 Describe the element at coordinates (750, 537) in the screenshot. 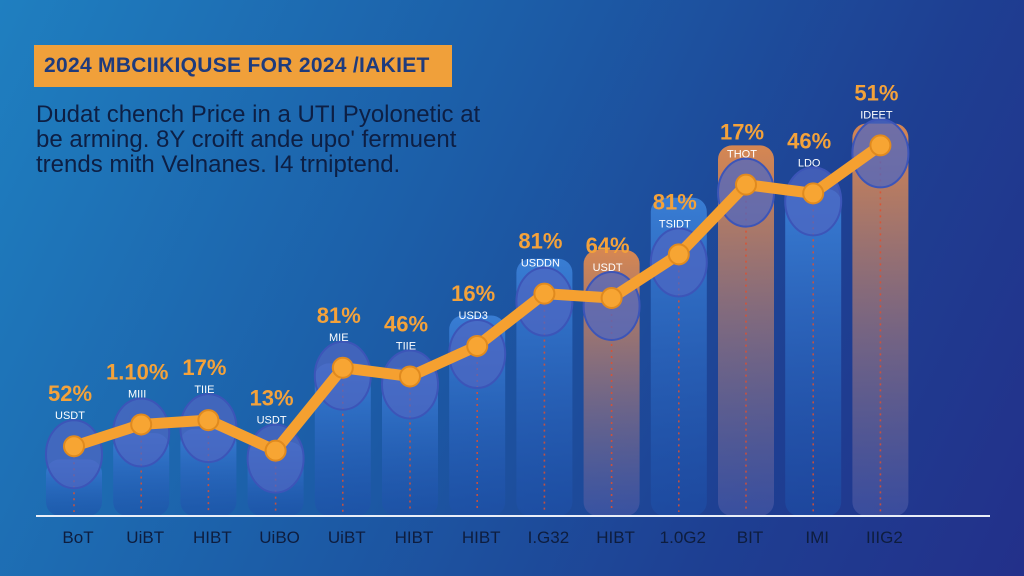

I see `x-tick-label: BIT` at that location.